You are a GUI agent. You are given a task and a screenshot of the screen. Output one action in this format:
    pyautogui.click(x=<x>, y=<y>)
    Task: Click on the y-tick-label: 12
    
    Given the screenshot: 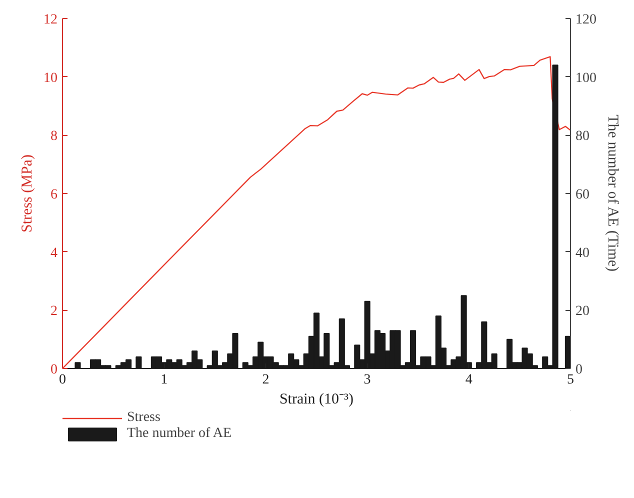 What is the action you would take?
    pyautogui.click(x=51, y=20)
    